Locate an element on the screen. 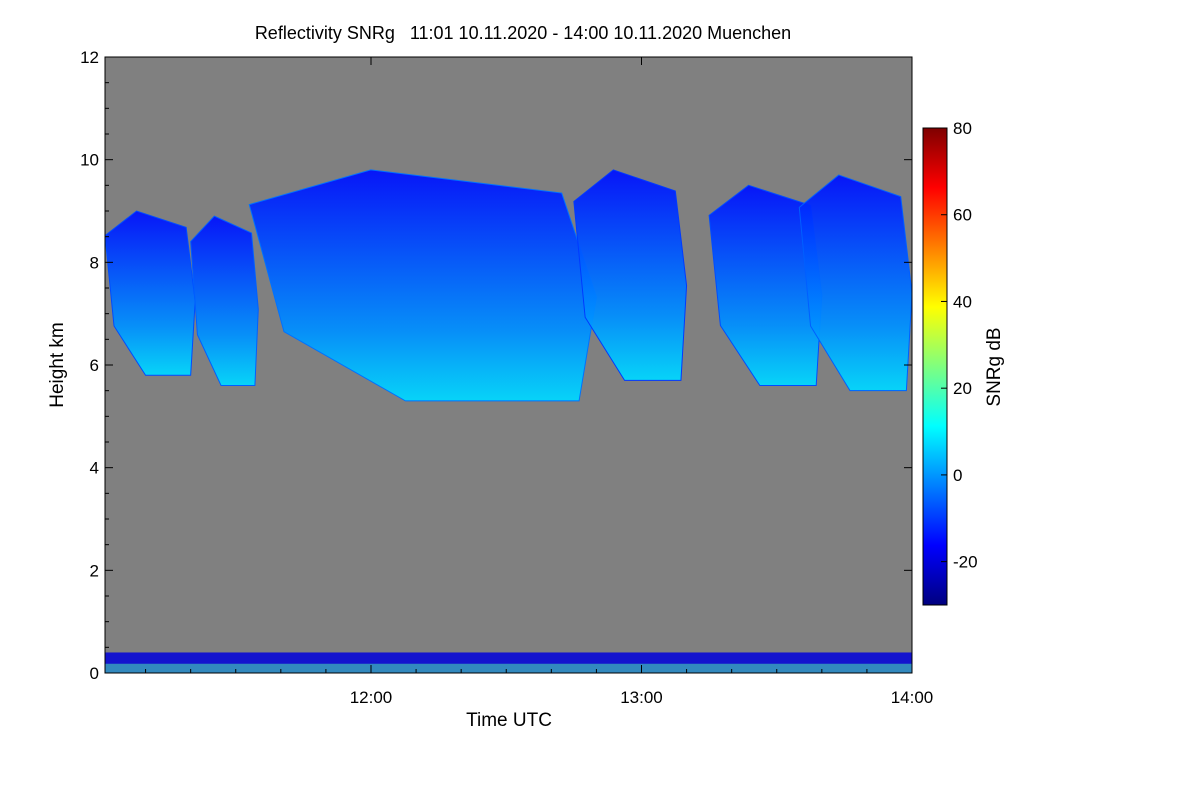 Image resolution: width=1200 pixels, height=800 pixels. colorbar-tick-label: -20 is located at coordinates (965, 562).